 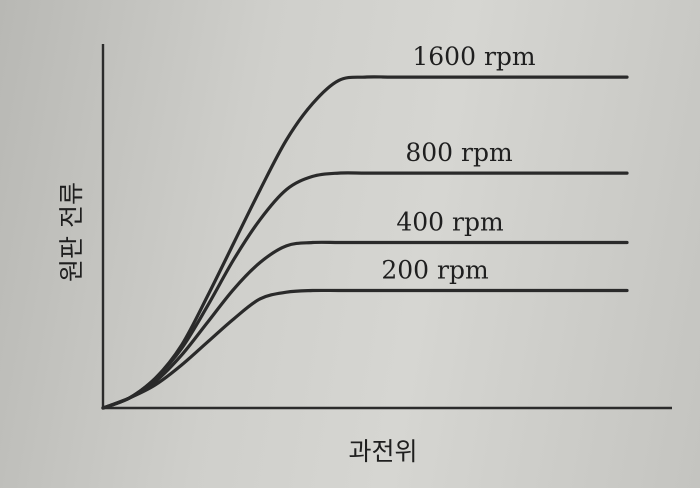 I want to click on series-labels: 1600 rpm 800 rpm 400 rpm 200 rpm, so click(x=458, y=163).